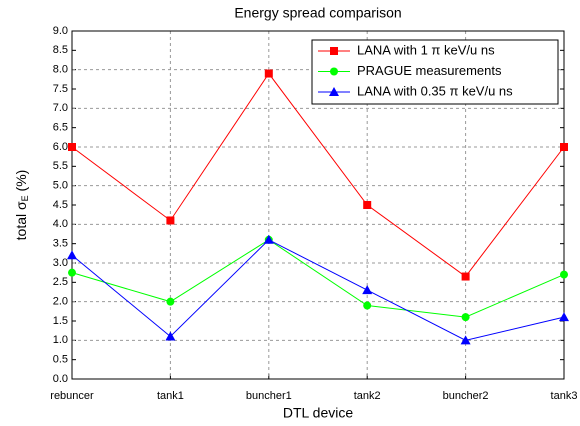  Describe the element at coordinates (21, 183) in the screenshot. I see `y-label-text: (%)` at that location.